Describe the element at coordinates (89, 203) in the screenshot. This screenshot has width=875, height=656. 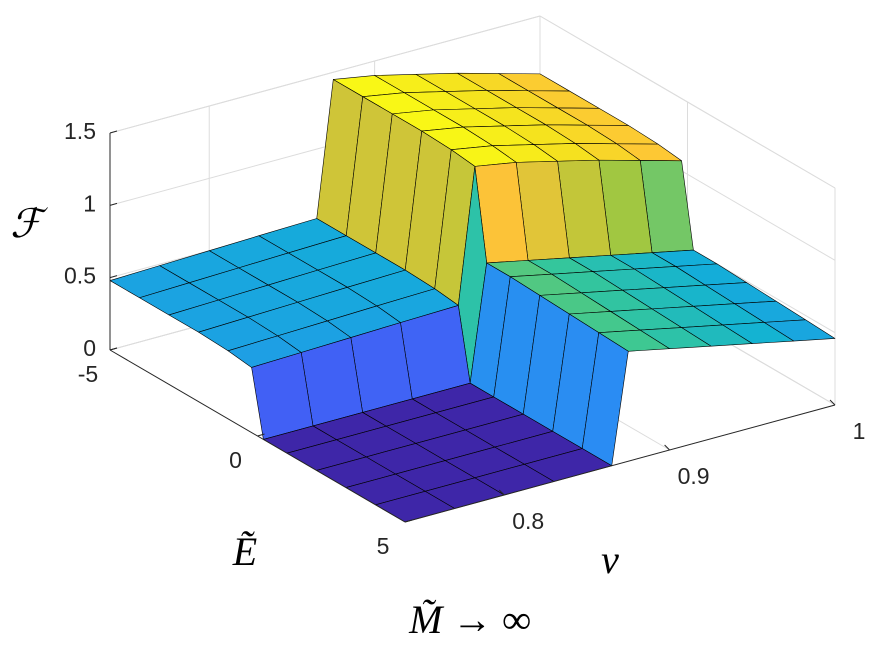
I see `z-tick-label: 1` at that location.